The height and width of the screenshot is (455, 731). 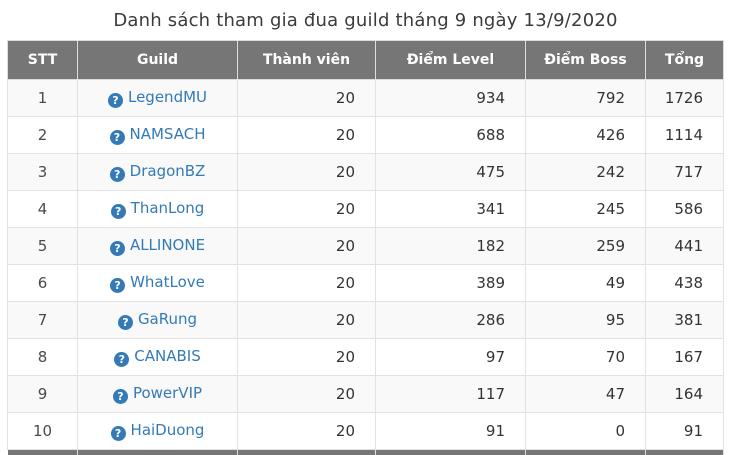 I want to click on guild-link: ? WhatLove, so click(x=157, y=282).